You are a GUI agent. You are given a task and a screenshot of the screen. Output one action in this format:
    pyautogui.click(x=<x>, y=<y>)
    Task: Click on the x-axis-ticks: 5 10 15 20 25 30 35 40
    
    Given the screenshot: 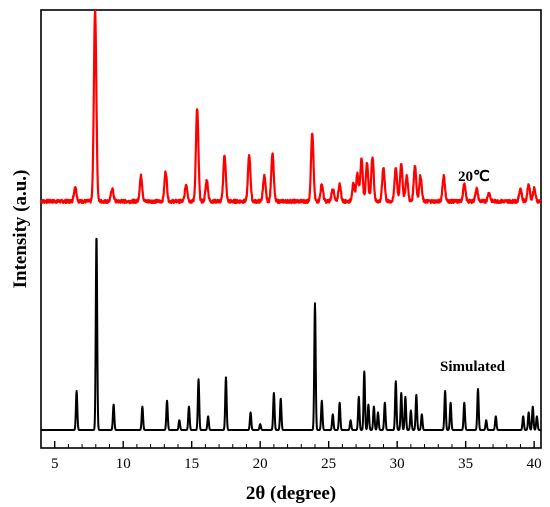 What is the action you would take?
    pyautogui.click(x=291, y=456)
    